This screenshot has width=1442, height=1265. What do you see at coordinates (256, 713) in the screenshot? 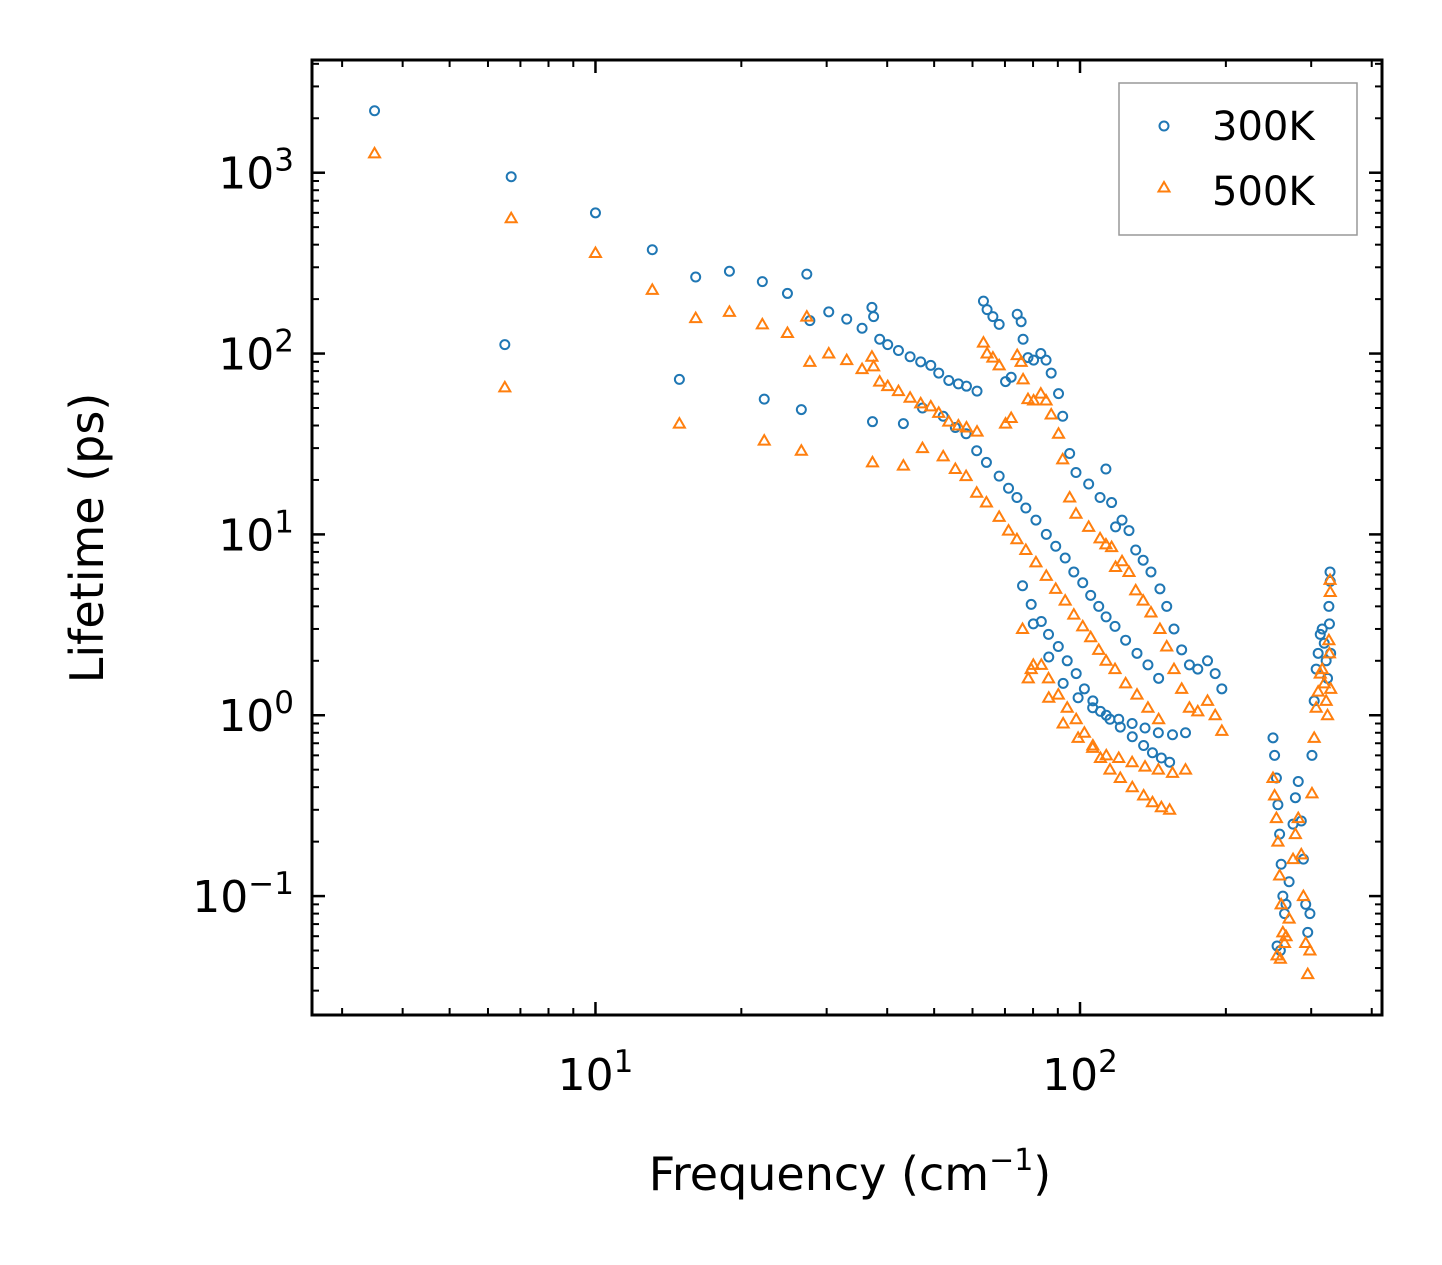
I see `y-tick-label: 100` at bounding box center [256, 713].